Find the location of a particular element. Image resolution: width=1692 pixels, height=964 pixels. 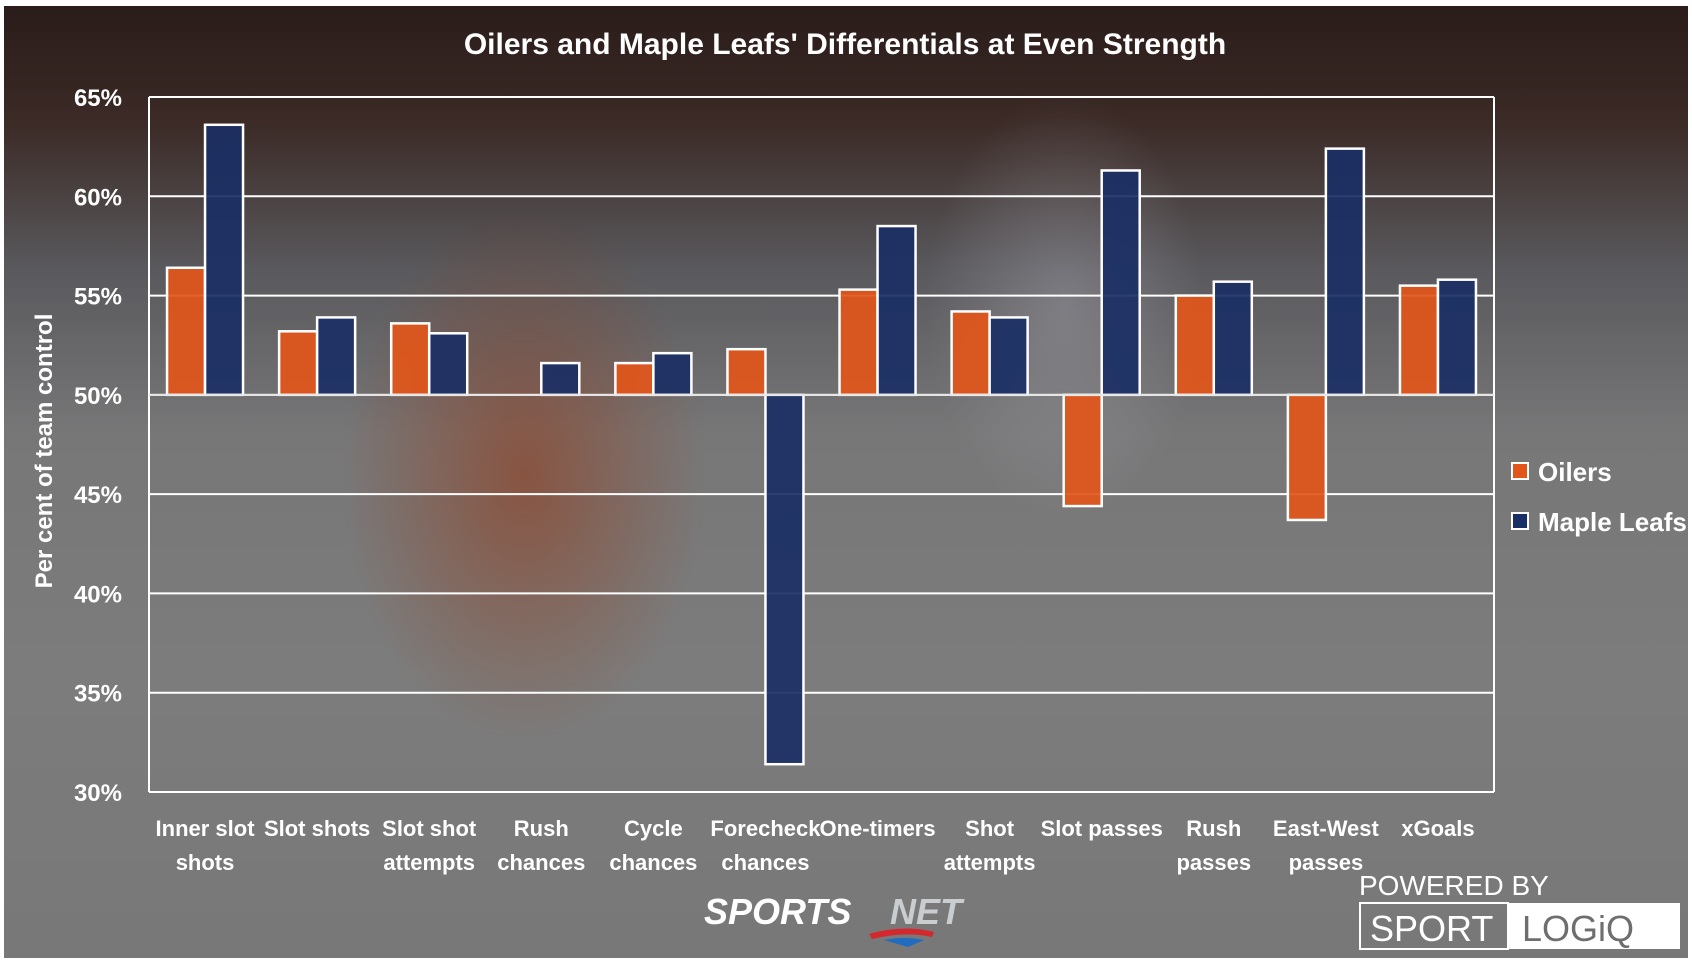

sportsnet-logo-sports: SPORTS is located at coordinates (777, 911).